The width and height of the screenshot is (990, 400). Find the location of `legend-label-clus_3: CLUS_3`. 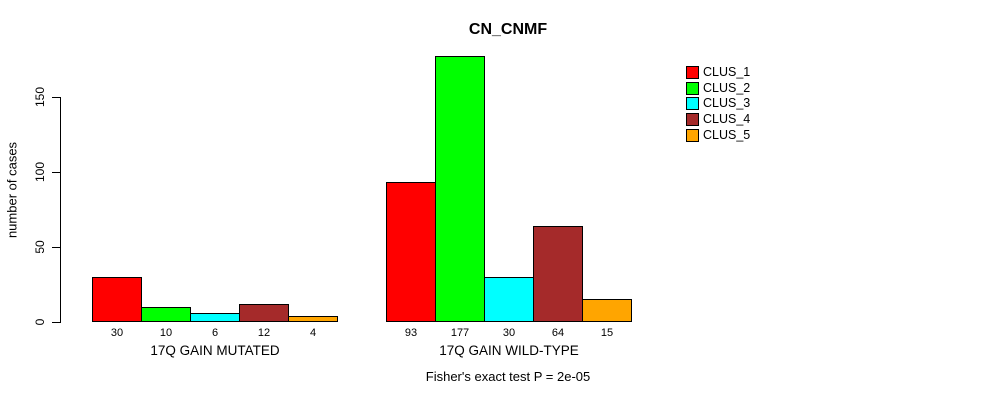

legend-label-clus_3: CLUS_3 is located at coordinates (727, 103).